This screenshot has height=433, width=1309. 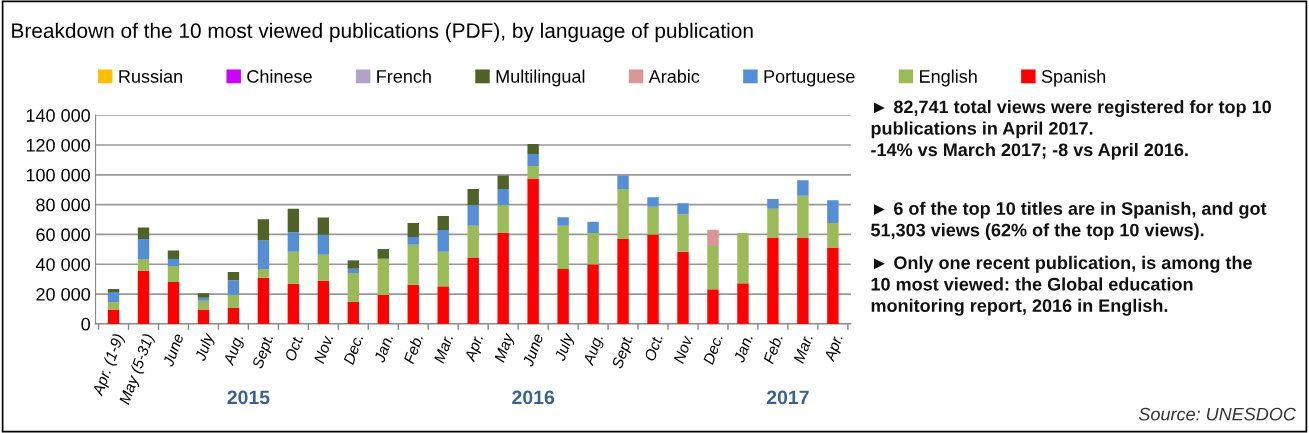 What do you see at coordinates (279, 76) in the screenshot?
I see `legend-label: Chinese` at bounding box center [279, 76].